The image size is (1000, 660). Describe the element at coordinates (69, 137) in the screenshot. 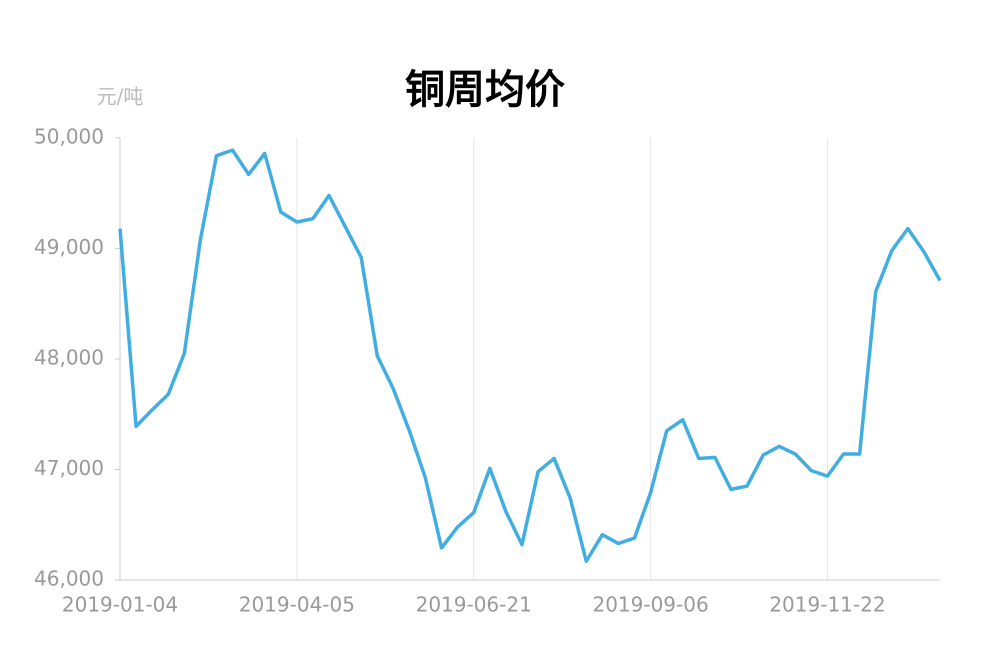

I see `y-tick-label: 50,000` at that location.